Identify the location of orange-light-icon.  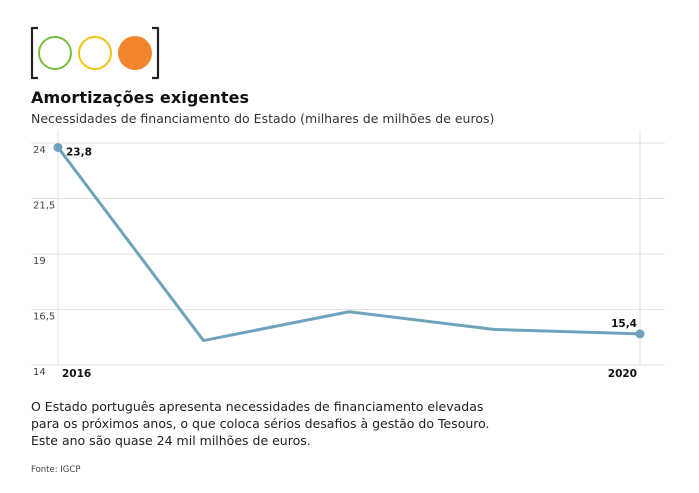
(135, 53).